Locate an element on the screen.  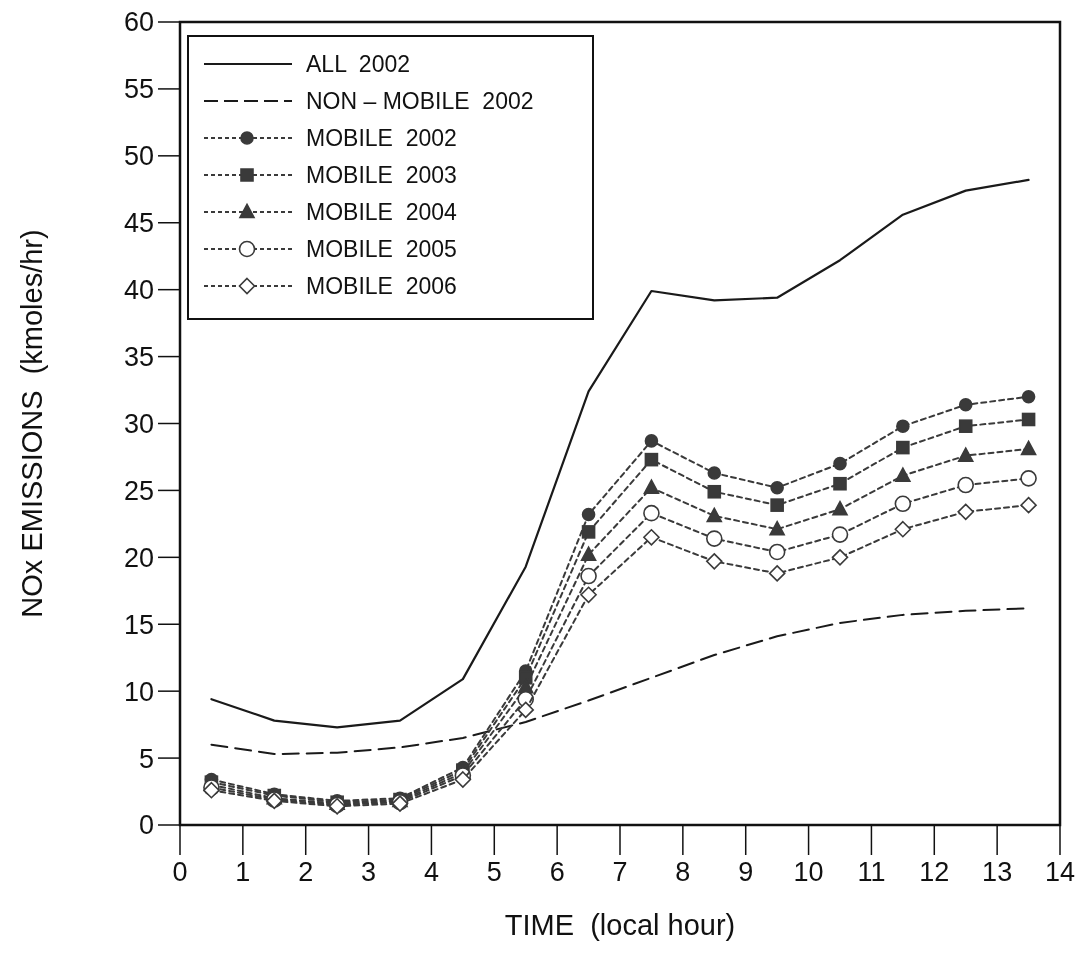
y-tick-label: 5 is located at coordinates (146, 758).